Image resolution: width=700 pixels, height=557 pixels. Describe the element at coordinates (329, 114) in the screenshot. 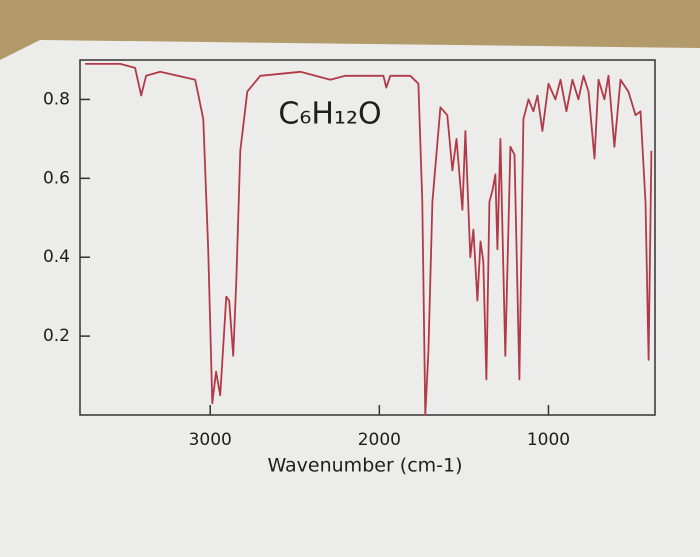

I see `chart-title: C₆H₁₂O` at that location.